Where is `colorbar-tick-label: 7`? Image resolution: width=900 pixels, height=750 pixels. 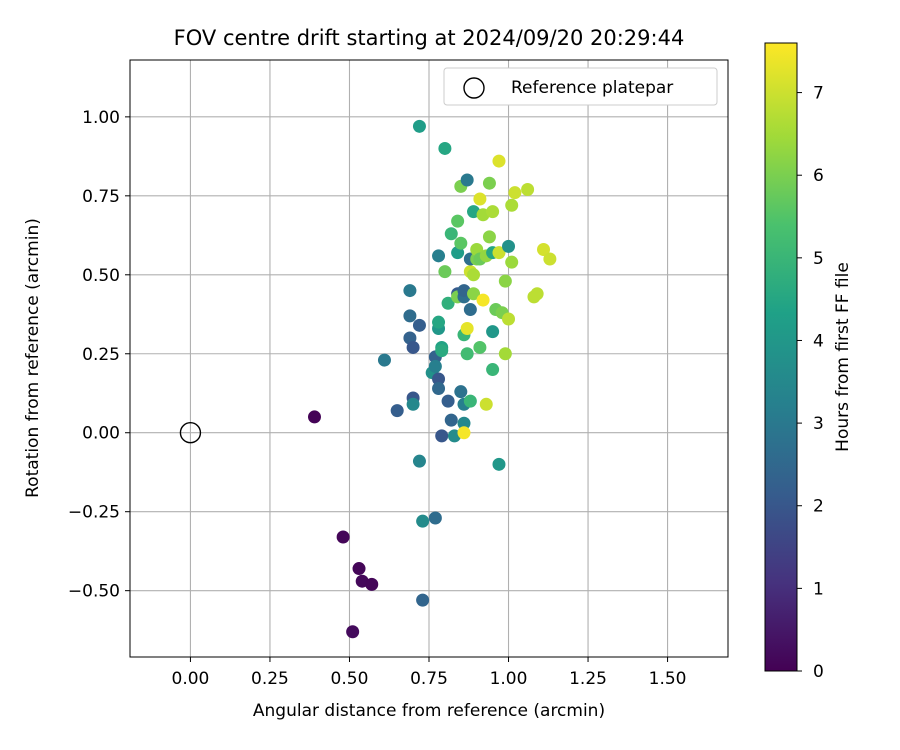 colorbar-tick-label: 7 is located at coordinates (818, 94).